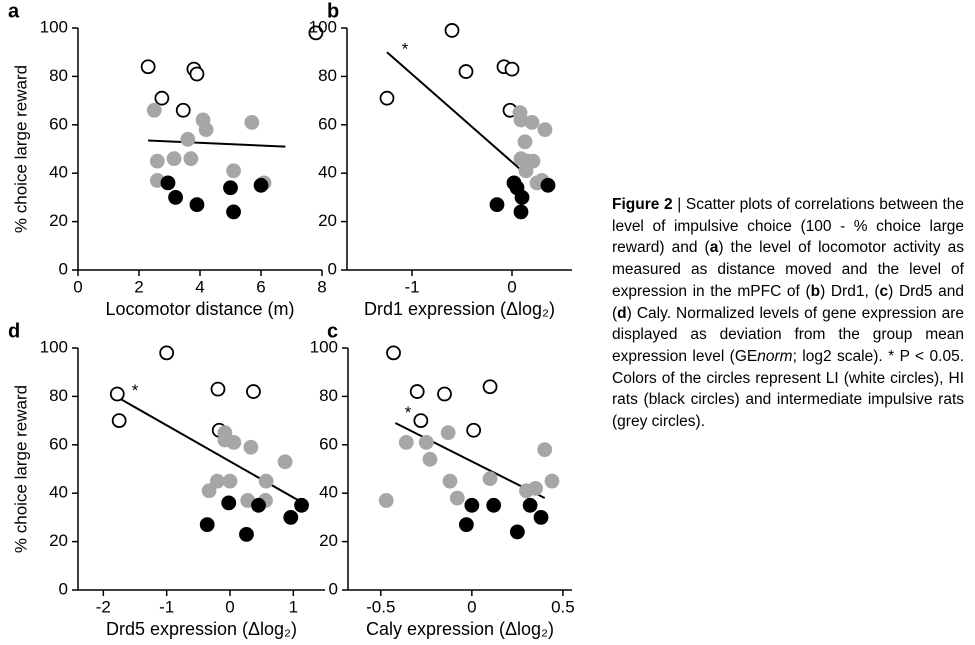  What do you see at coordinates (199, 286) in the screenshot?
I see `x-tick-label: 4` at bounding box center [199, 286].